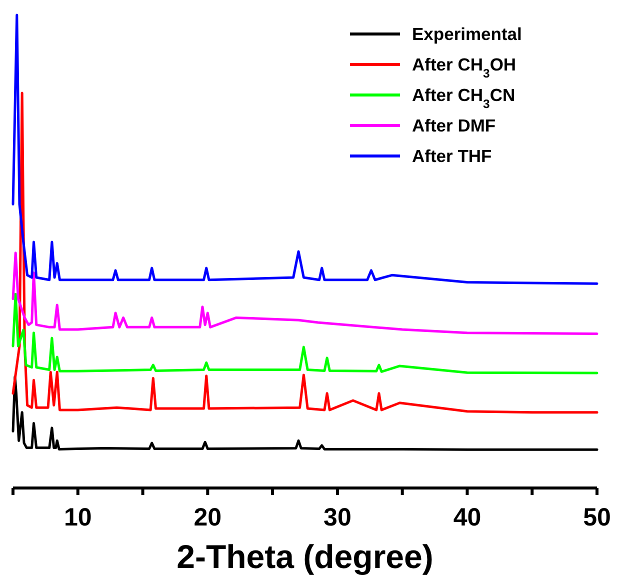 Image resolution: width=617 pixels, height=580 pixels. What do you see at coordinates (305, 556) in the screenshot?
I see `x-axis-title: 2-Theta (degree)` at bounding box center [305, 556].